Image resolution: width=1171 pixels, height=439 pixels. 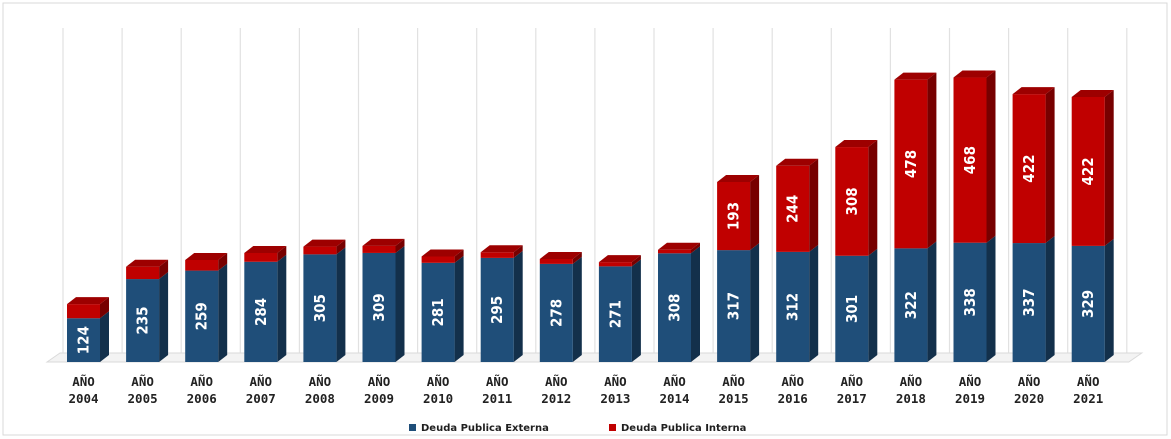 I want to click on data-label-externa: 317, so click(x=734, y=306).